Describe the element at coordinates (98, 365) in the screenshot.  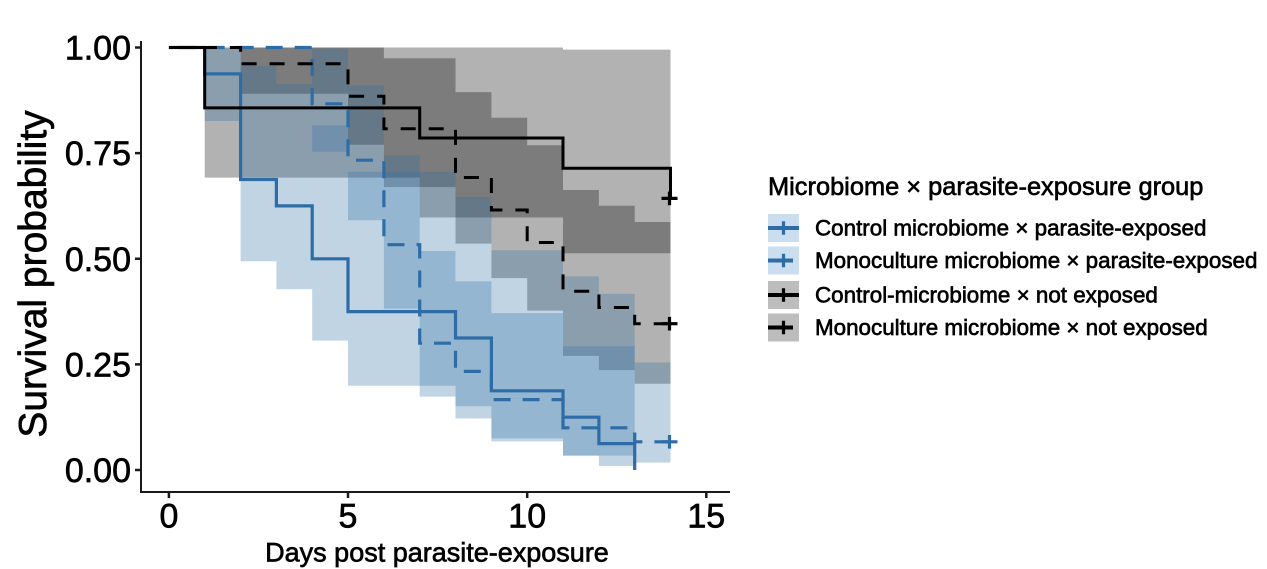
I see `svg-text: 0.25` at that location.